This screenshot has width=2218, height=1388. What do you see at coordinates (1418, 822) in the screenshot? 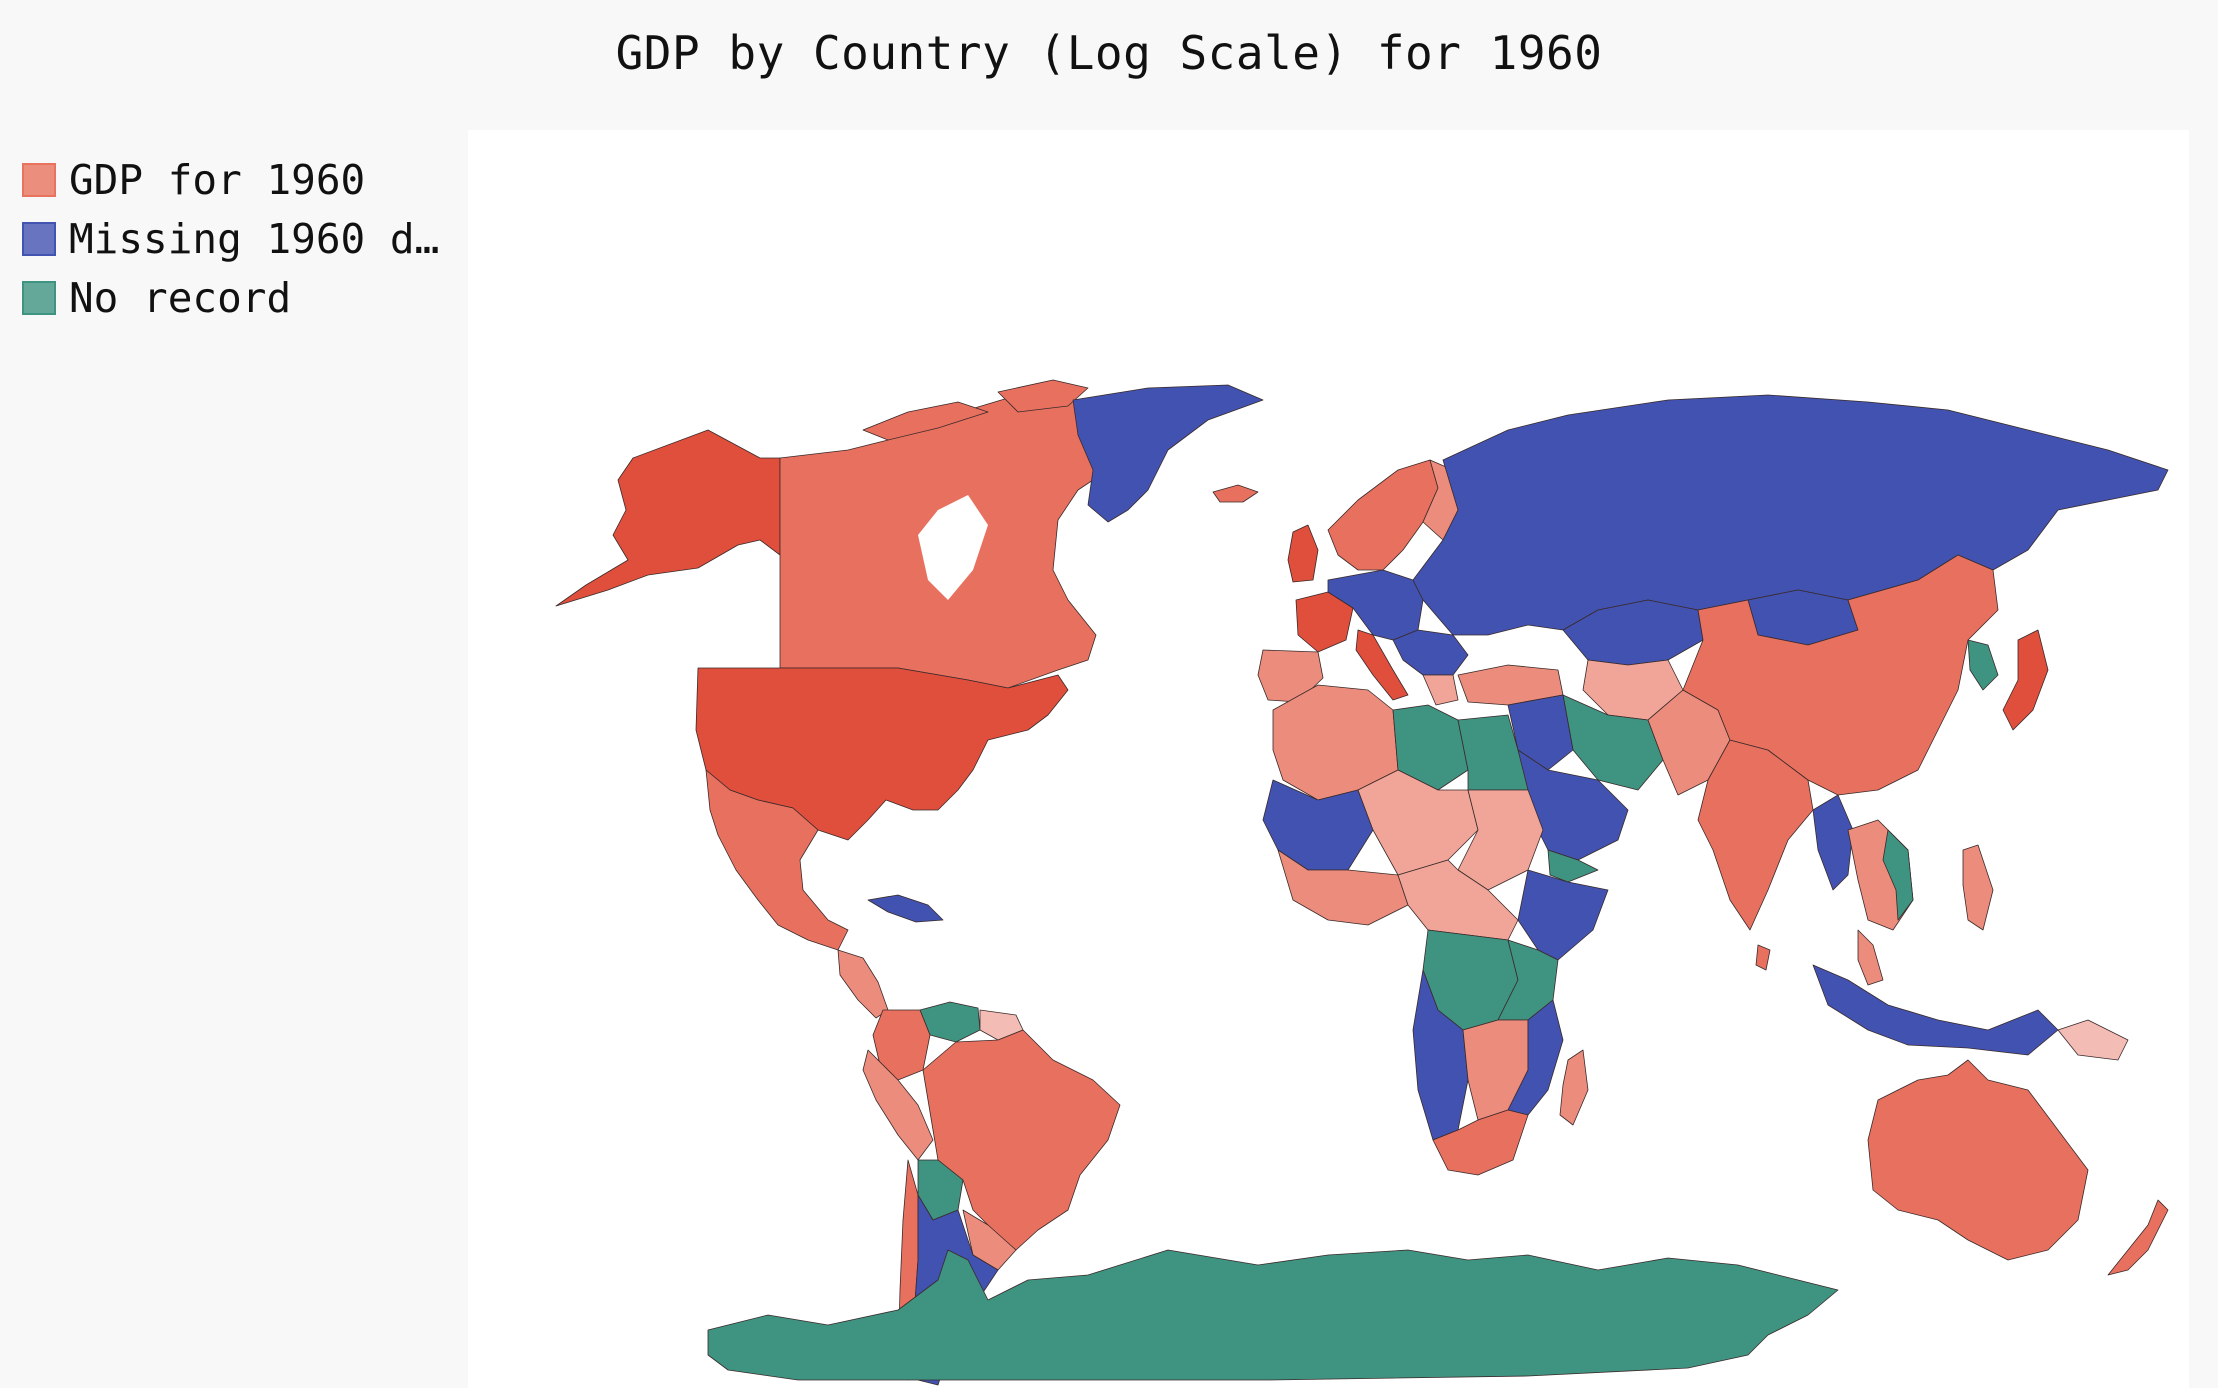
I see `map-region-niger-chad` at bounding box center [1418, 822].